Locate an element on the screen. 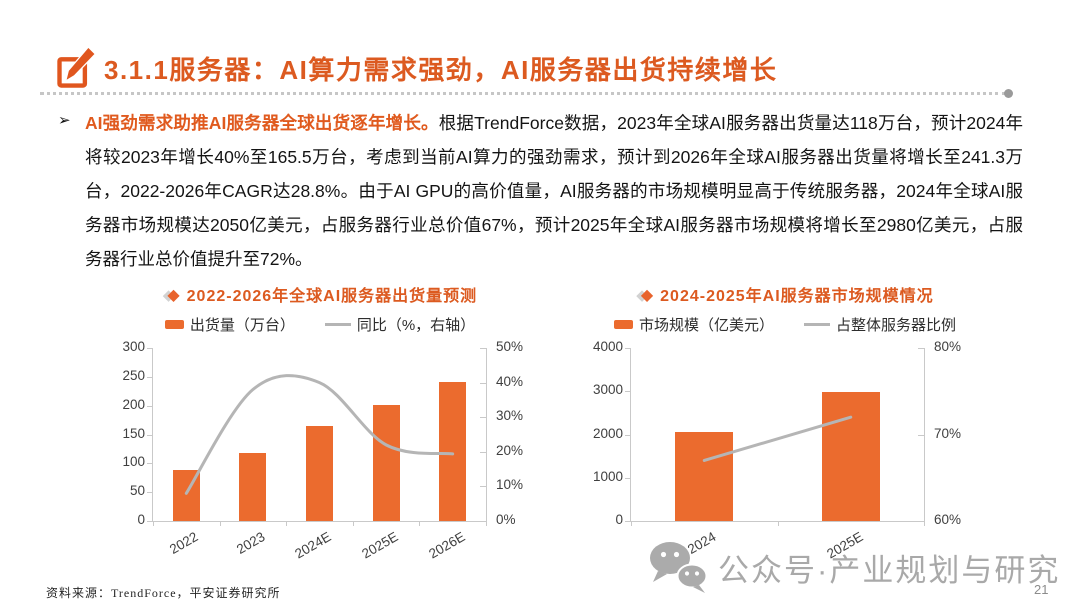 The image size is (1080, 607). x-axis-label: 2022 is located at coordinates (184, 543).